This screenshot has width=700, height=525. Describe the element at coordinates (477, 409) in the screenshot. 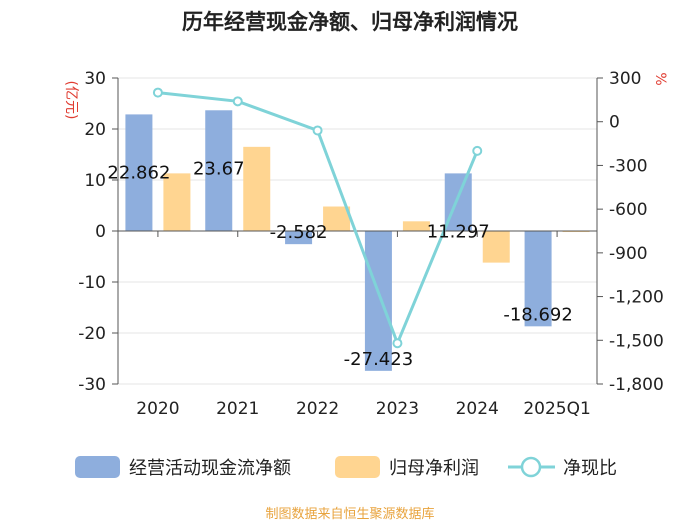

I see `category-label: 2024` at that location.